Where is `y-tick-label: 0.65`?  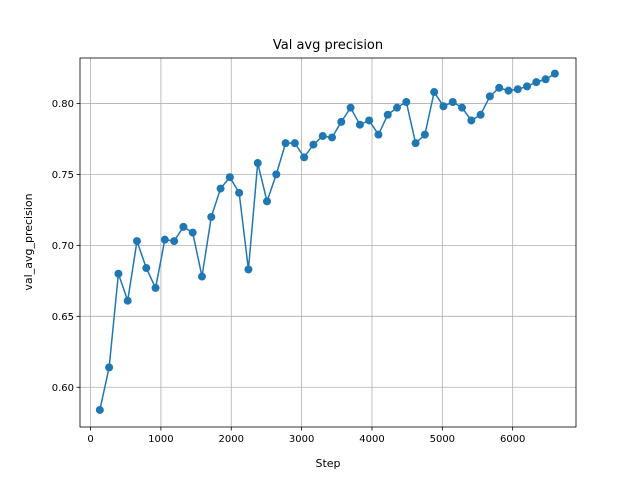 y-tick-label: 0.65 is located at coordinates (63, 317).